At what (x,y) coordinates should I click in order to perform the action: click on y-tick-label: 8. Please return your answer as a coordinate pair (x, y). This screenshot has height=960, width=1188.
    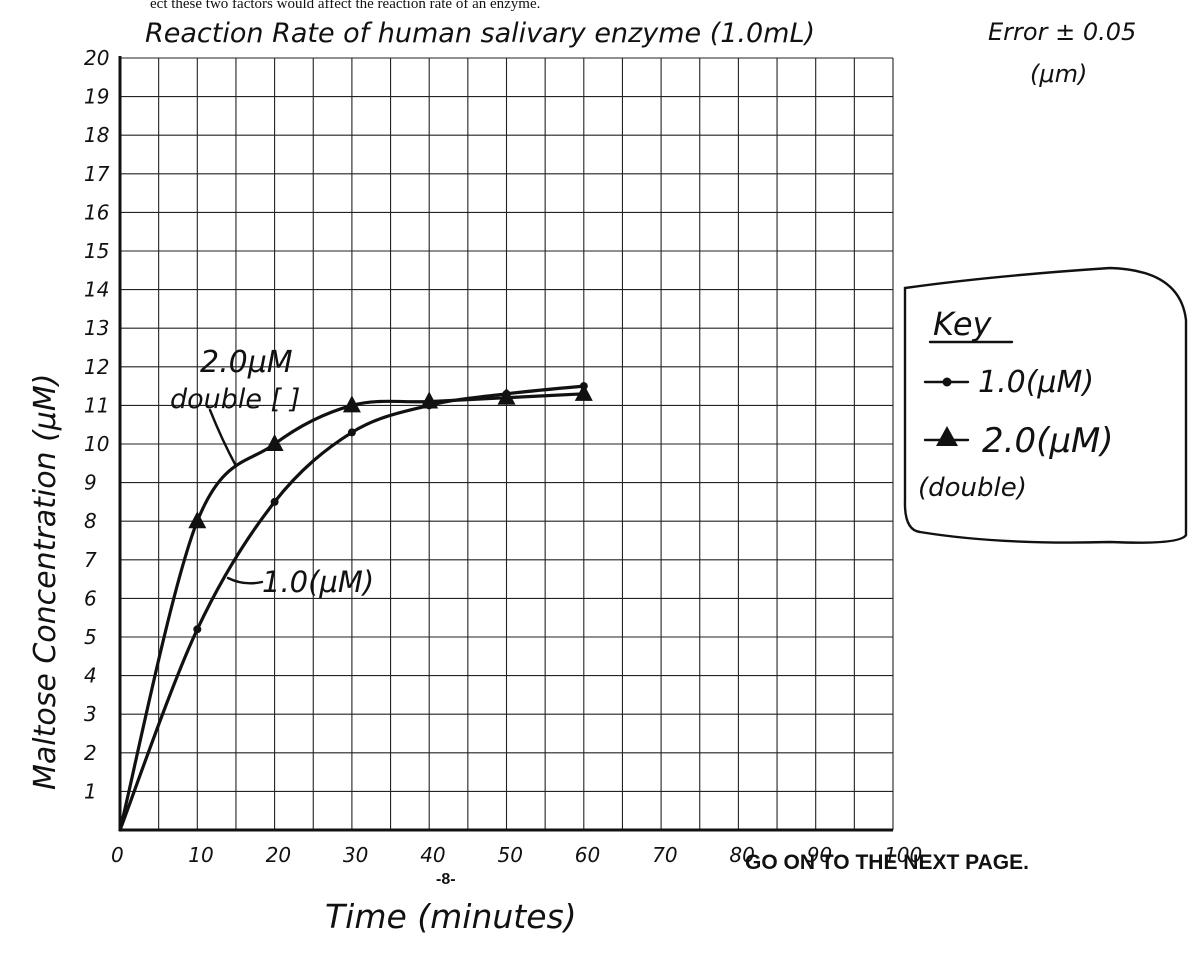
    Looking at the image, I should click on (90, 521).